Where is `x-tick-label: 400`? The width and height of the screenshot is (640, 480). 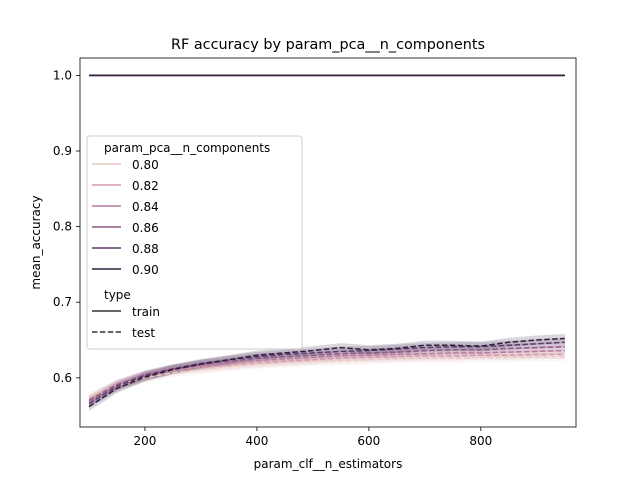
x-tick-label: 400 is located at coordinates (256, 441).